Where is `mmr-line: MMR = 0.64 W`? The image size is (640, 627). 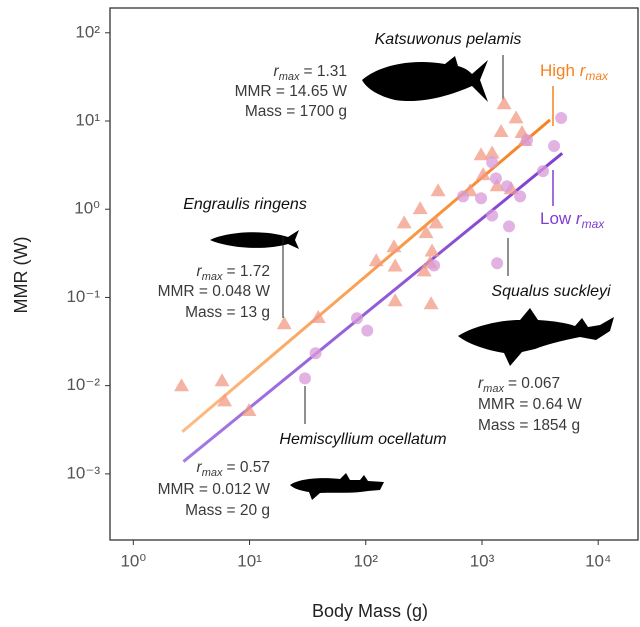 mmr-line: MMR = 0.64 W is located at coordinates (530, 404).